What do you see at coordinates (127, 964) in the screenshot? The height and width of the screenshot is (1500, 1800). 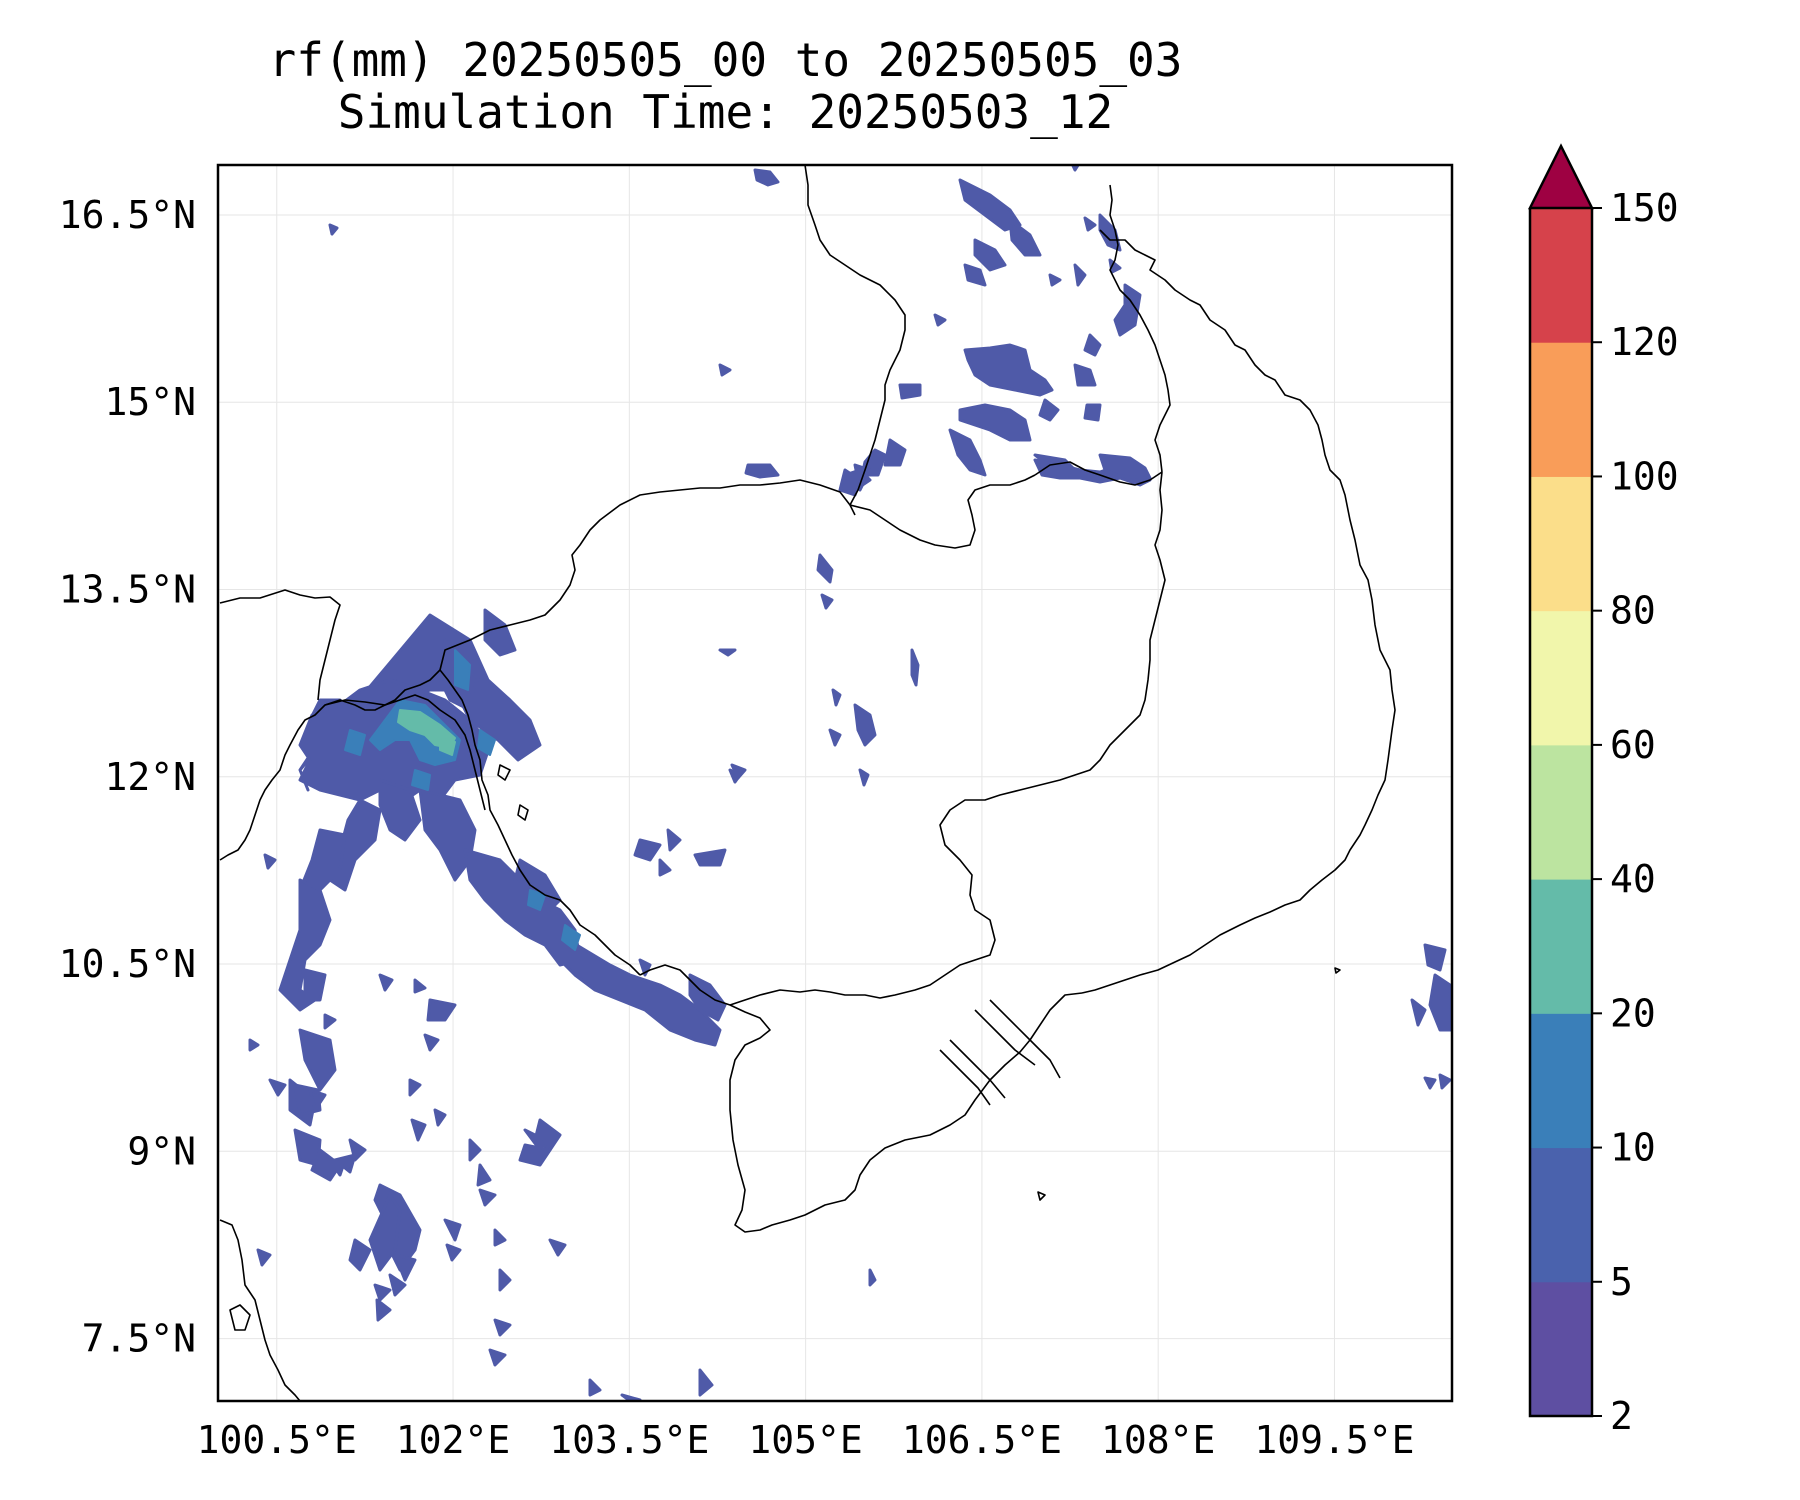 I see `y-tick-label: 10.5°N` at bounding box center [127, 964].